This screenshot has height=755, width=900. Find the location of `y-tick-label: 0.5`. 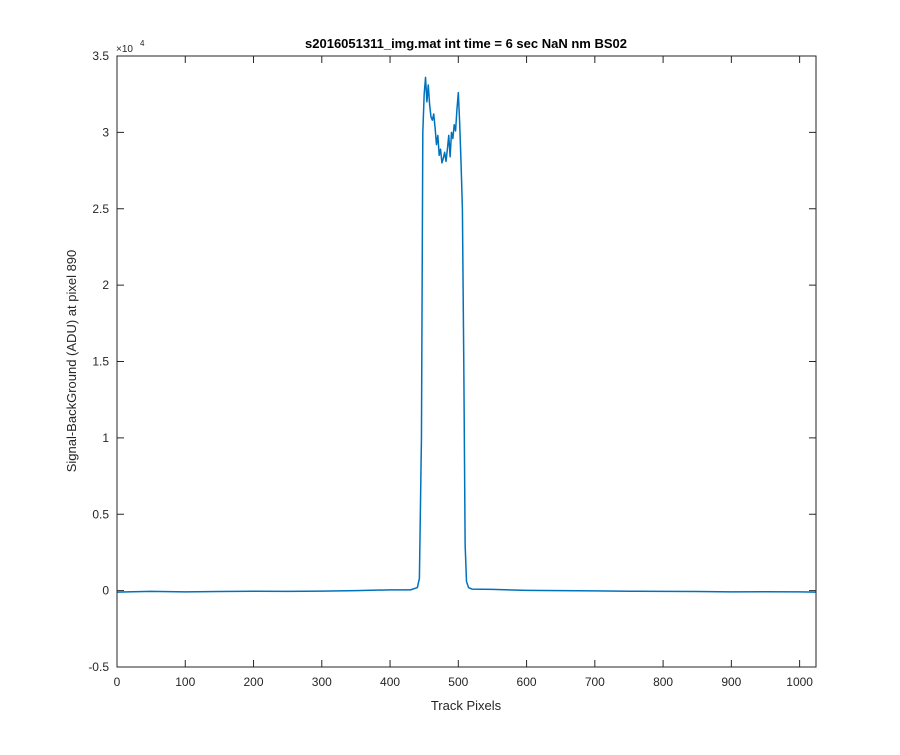

y-tick-label: 0.5 is located at coordinates (100, 514).